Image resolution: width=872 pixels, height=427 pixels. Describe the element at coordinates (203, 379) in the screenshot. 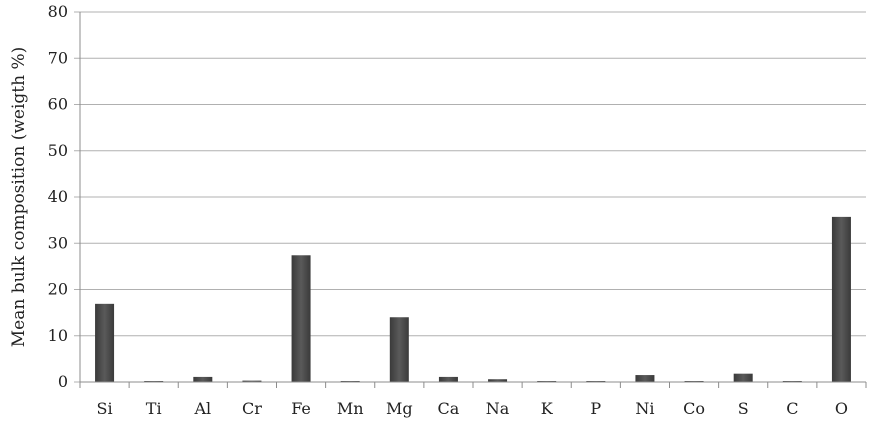

I see `bar-al` at that location.